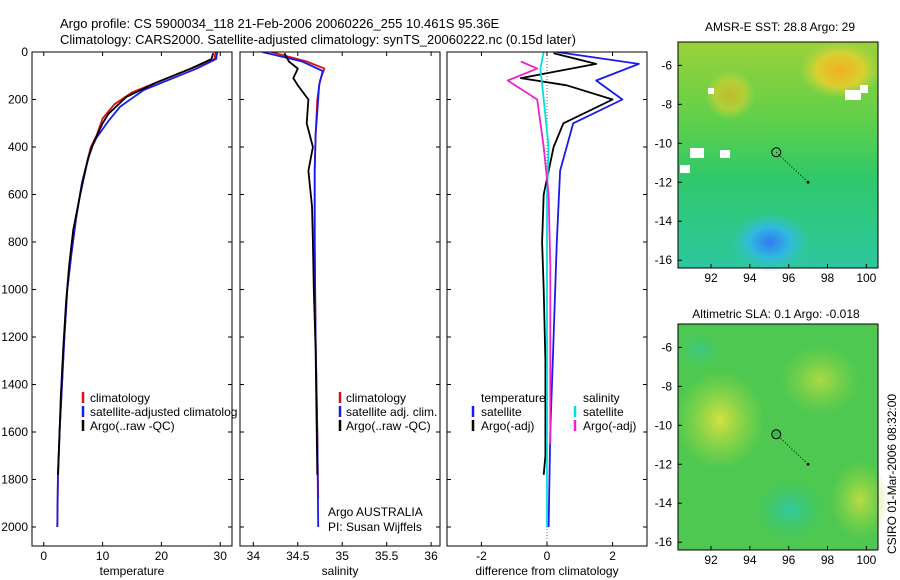  I want to click on series-line-satellite, so click(137, 290).